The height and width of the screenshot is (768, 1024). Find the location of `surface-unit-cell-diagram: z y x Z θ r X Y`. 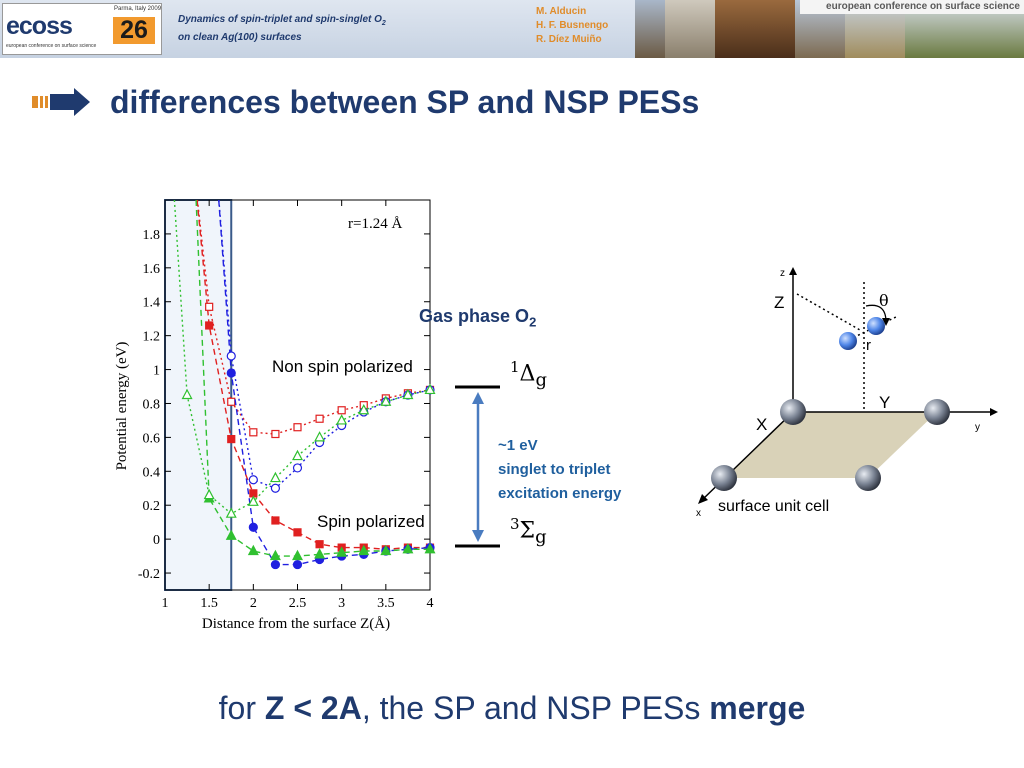

surface-unit-cell-diagram: z y x Z θ r X Y is located at coordinates (847, 393).